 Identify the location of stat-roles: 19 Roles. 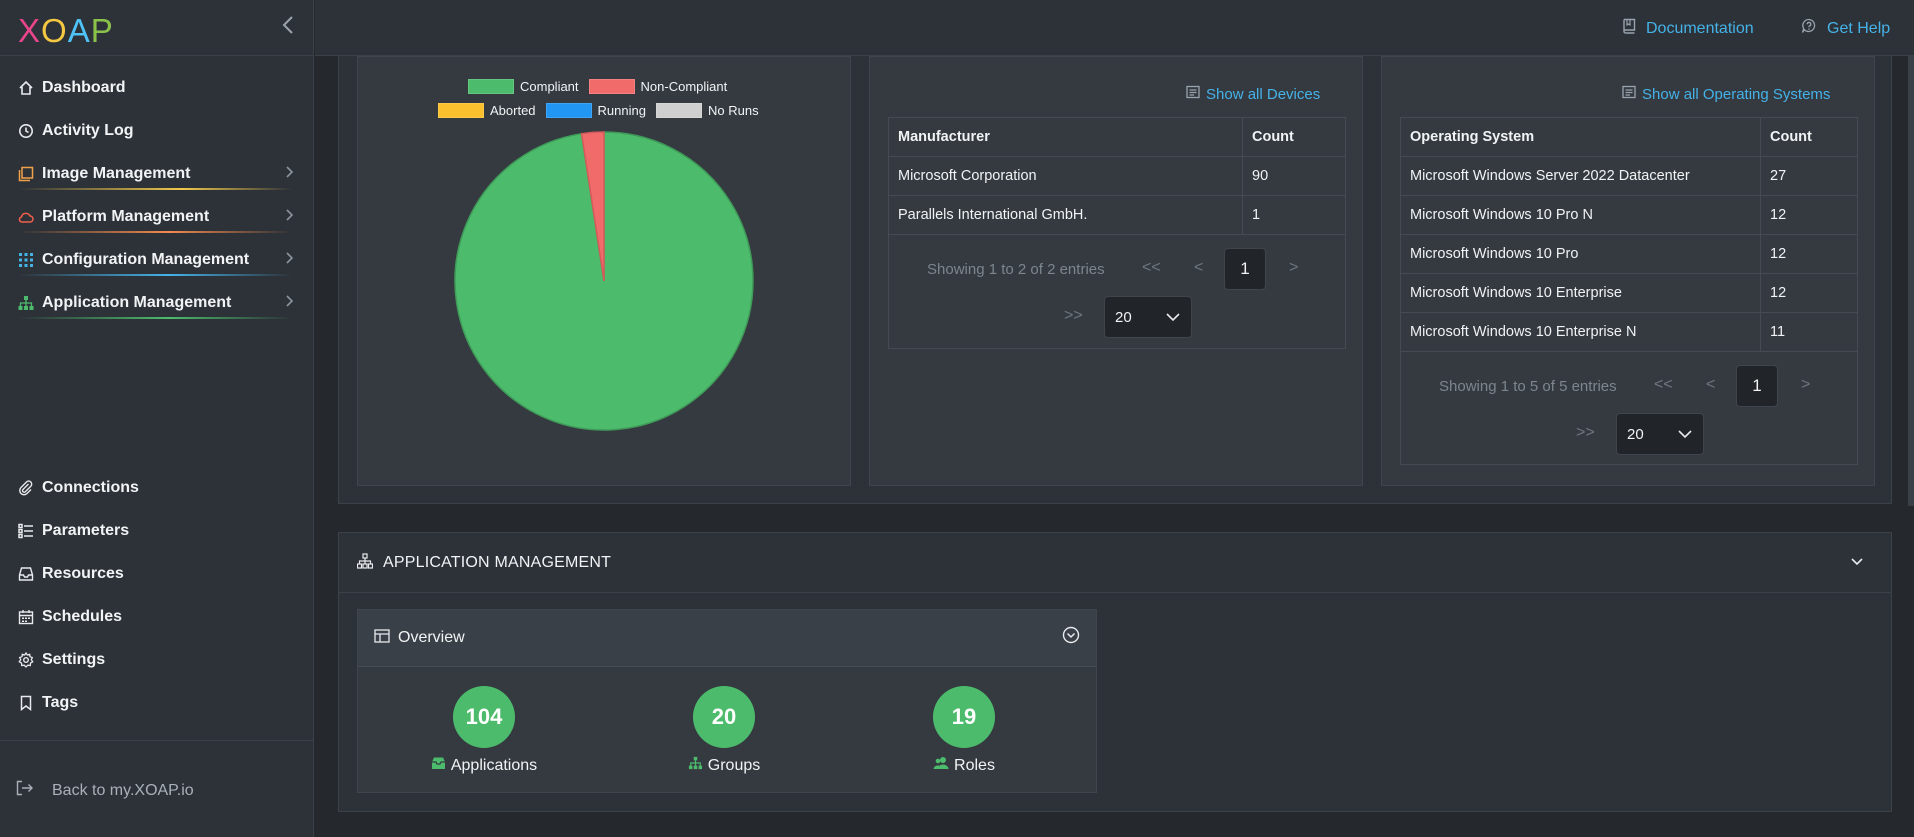
(964, 730).